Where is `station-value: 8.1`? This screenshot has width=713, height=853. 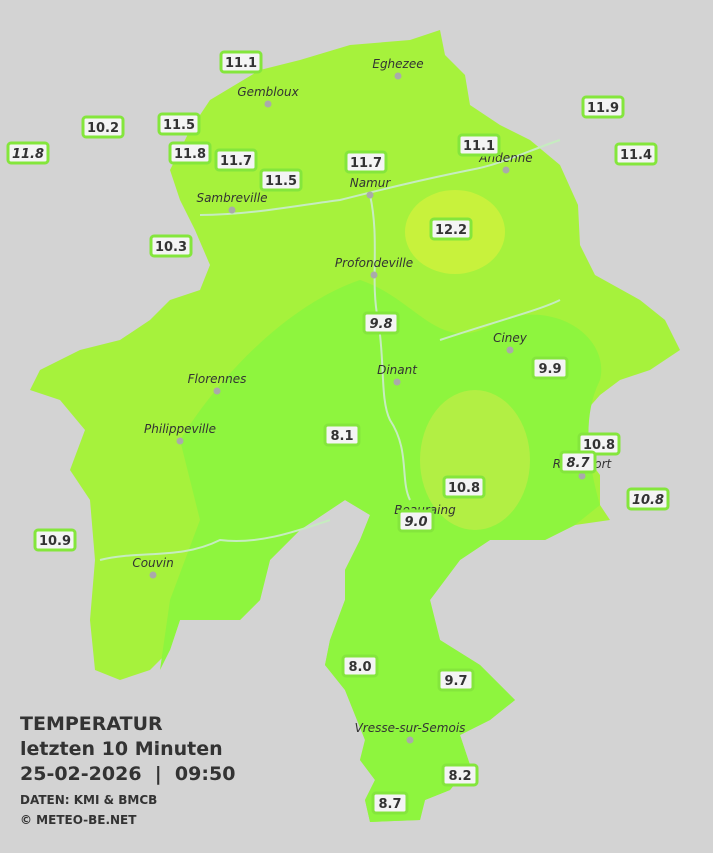
station-value: 8.1 is located at coordinates (341, 436).